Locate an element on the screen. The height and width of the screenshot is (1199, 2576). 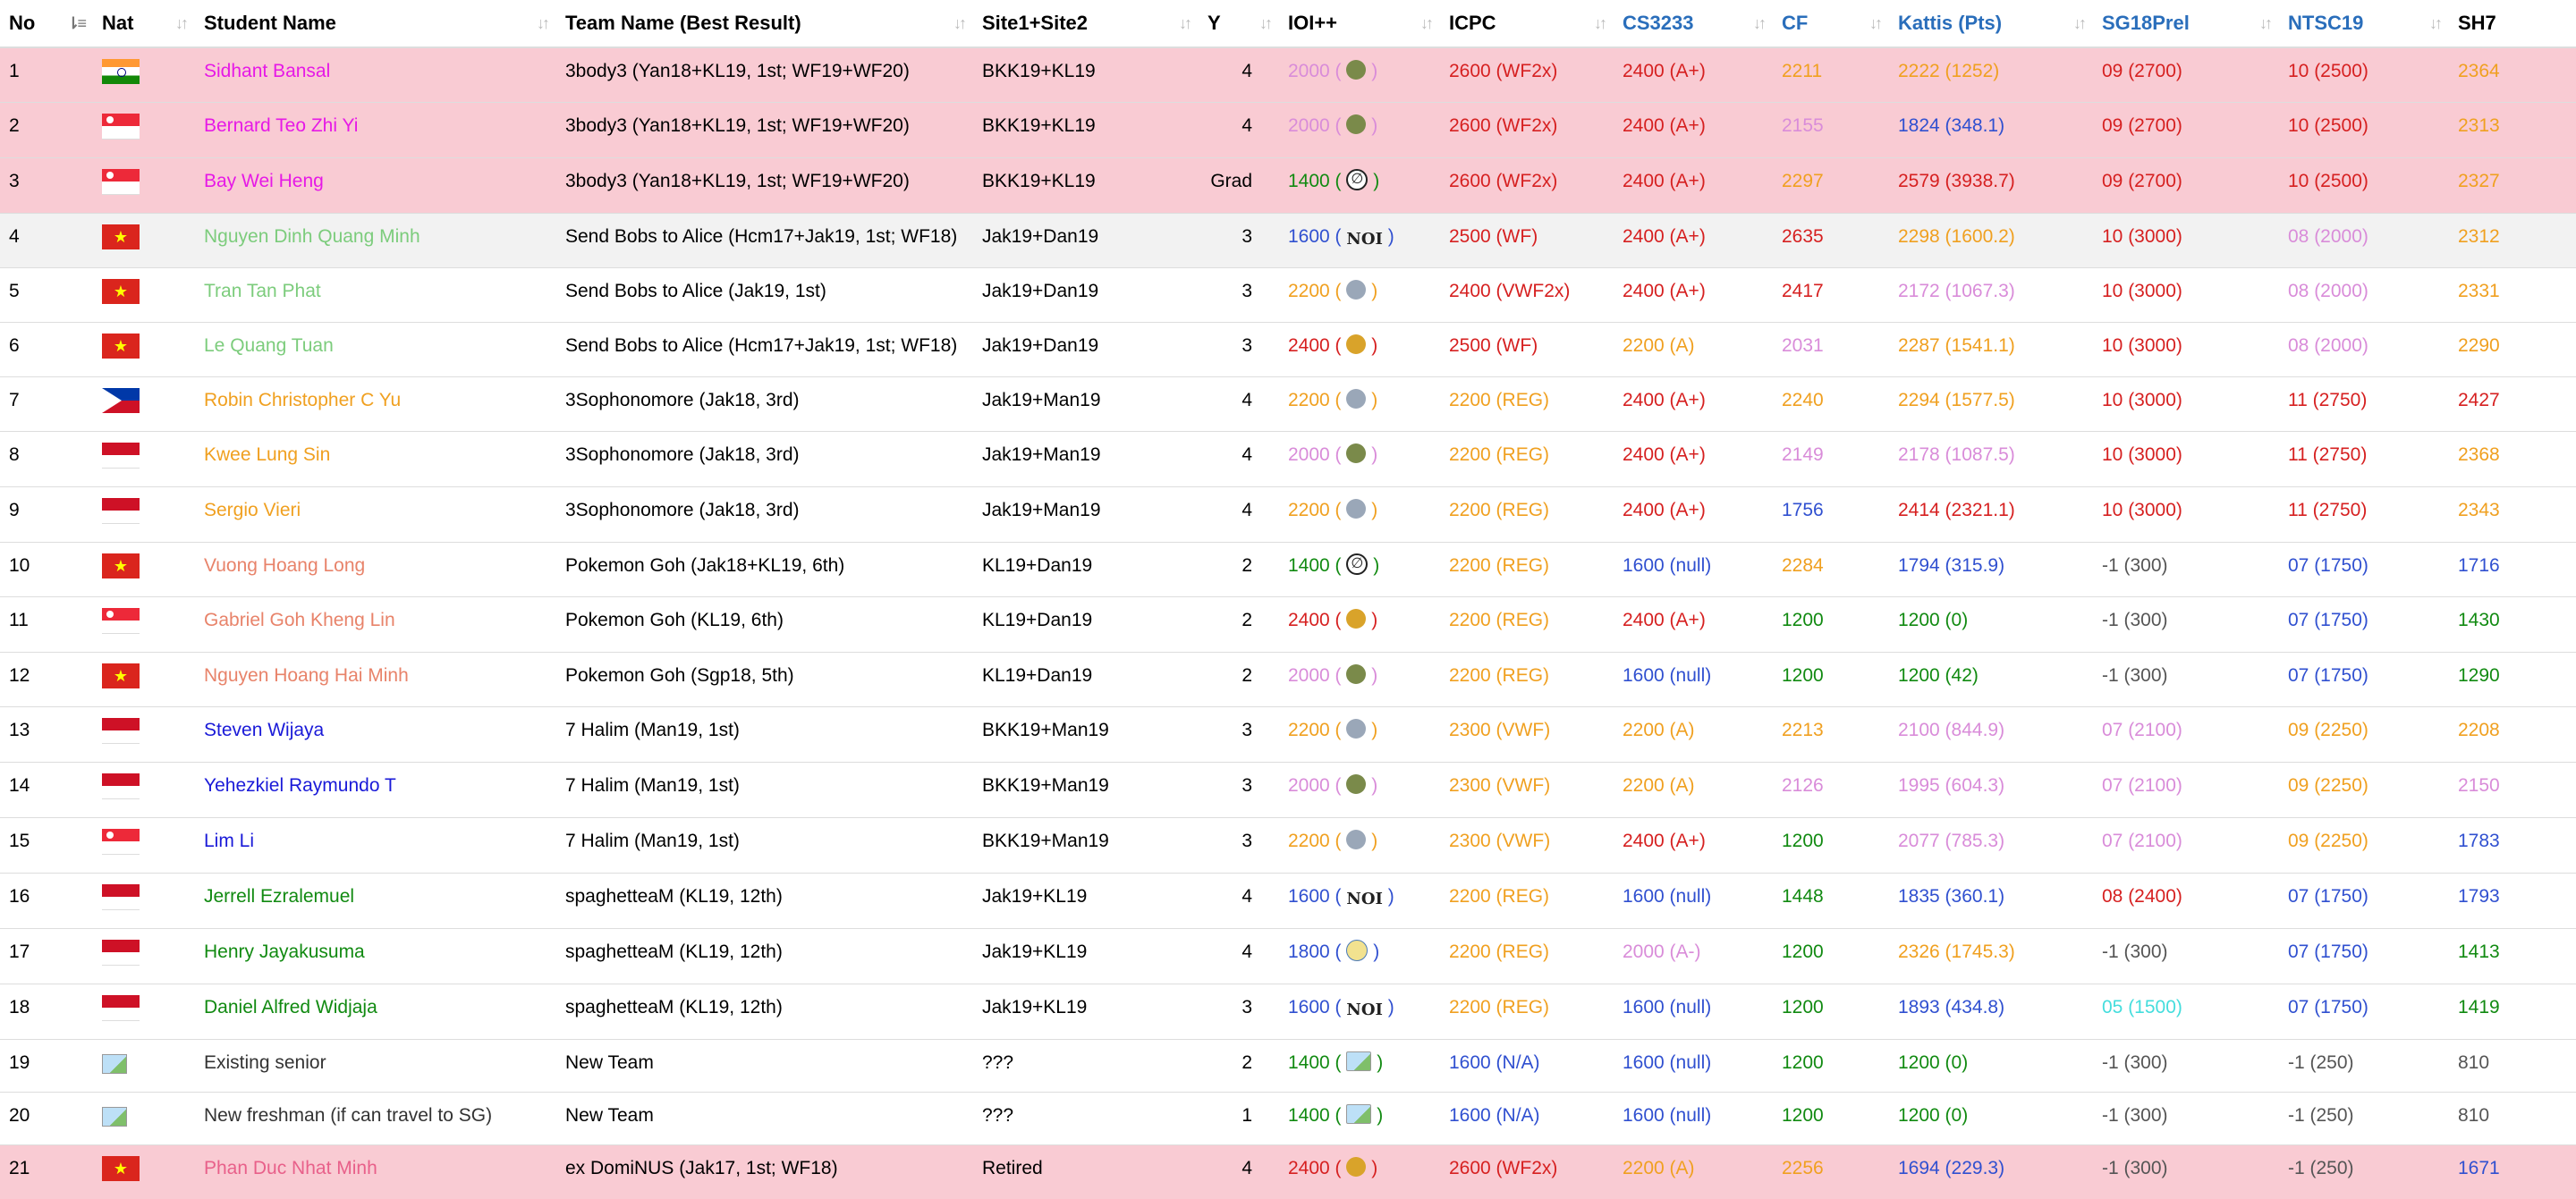
column-header-no: No⇂≡ is located at coordinates (46, 23).